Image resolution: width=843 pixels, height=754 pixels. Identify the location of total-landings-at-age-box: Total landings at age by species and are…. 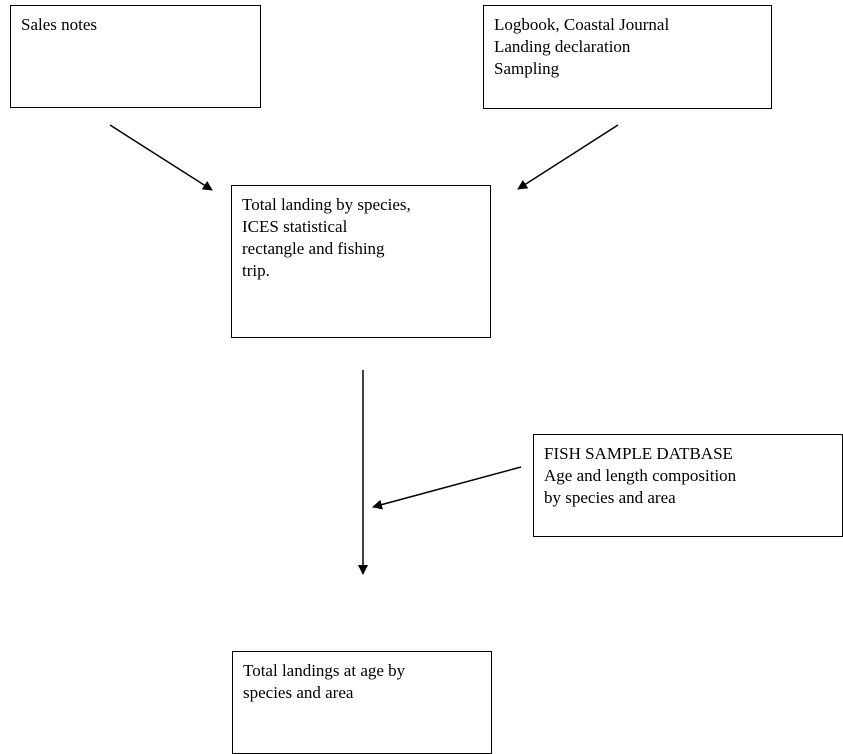
(362, 702).